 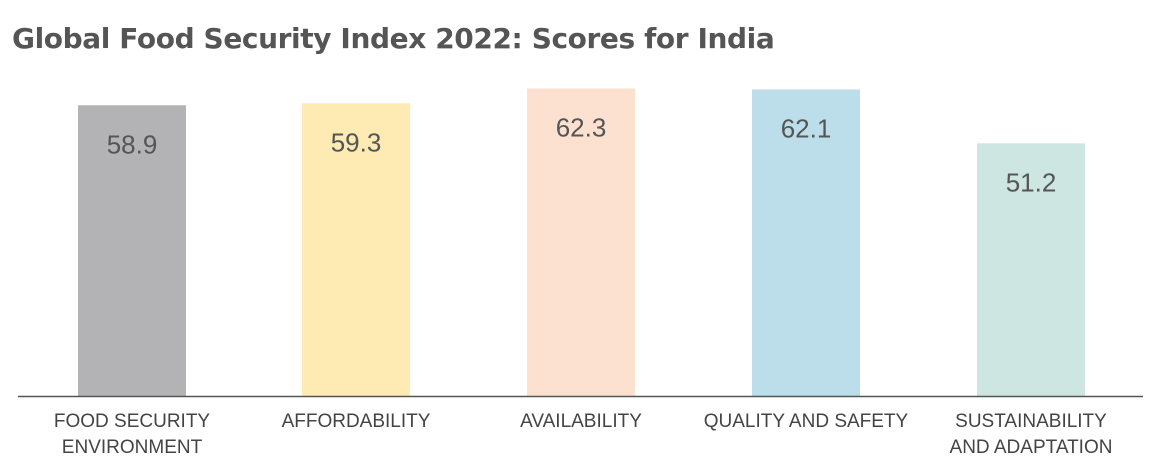 What do you see at coordinates (806, 128) in the screenshot?
I see `bar-value-label-4: 62.1` at bounding box center [806, 128].